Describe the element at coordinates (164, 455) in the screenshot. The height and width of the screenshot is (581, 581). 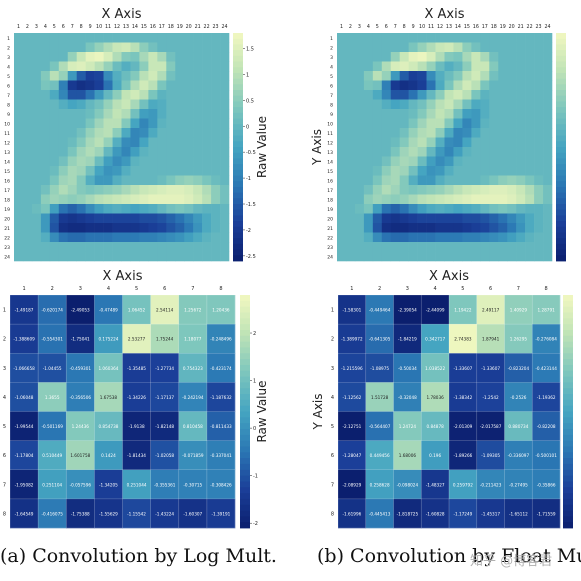
I see `a-bottom-cell-label: -1.02058` at that location.